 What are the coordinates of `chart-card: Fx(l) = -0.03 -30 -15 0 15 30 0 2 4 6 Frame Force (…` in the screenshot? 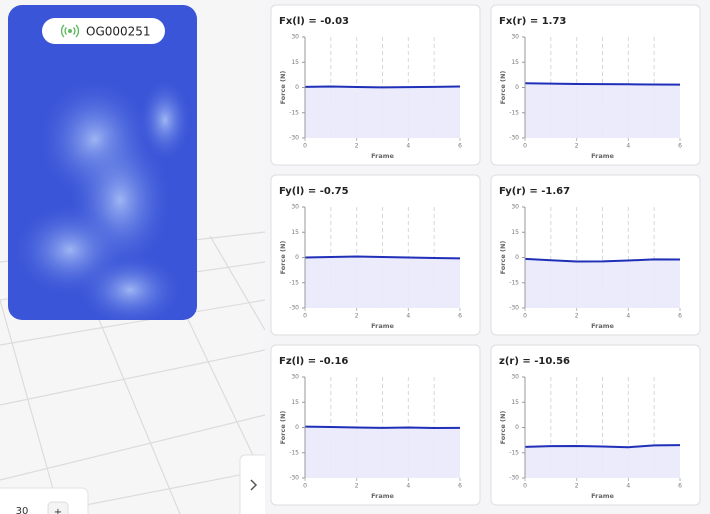 It's located at (375, 85).